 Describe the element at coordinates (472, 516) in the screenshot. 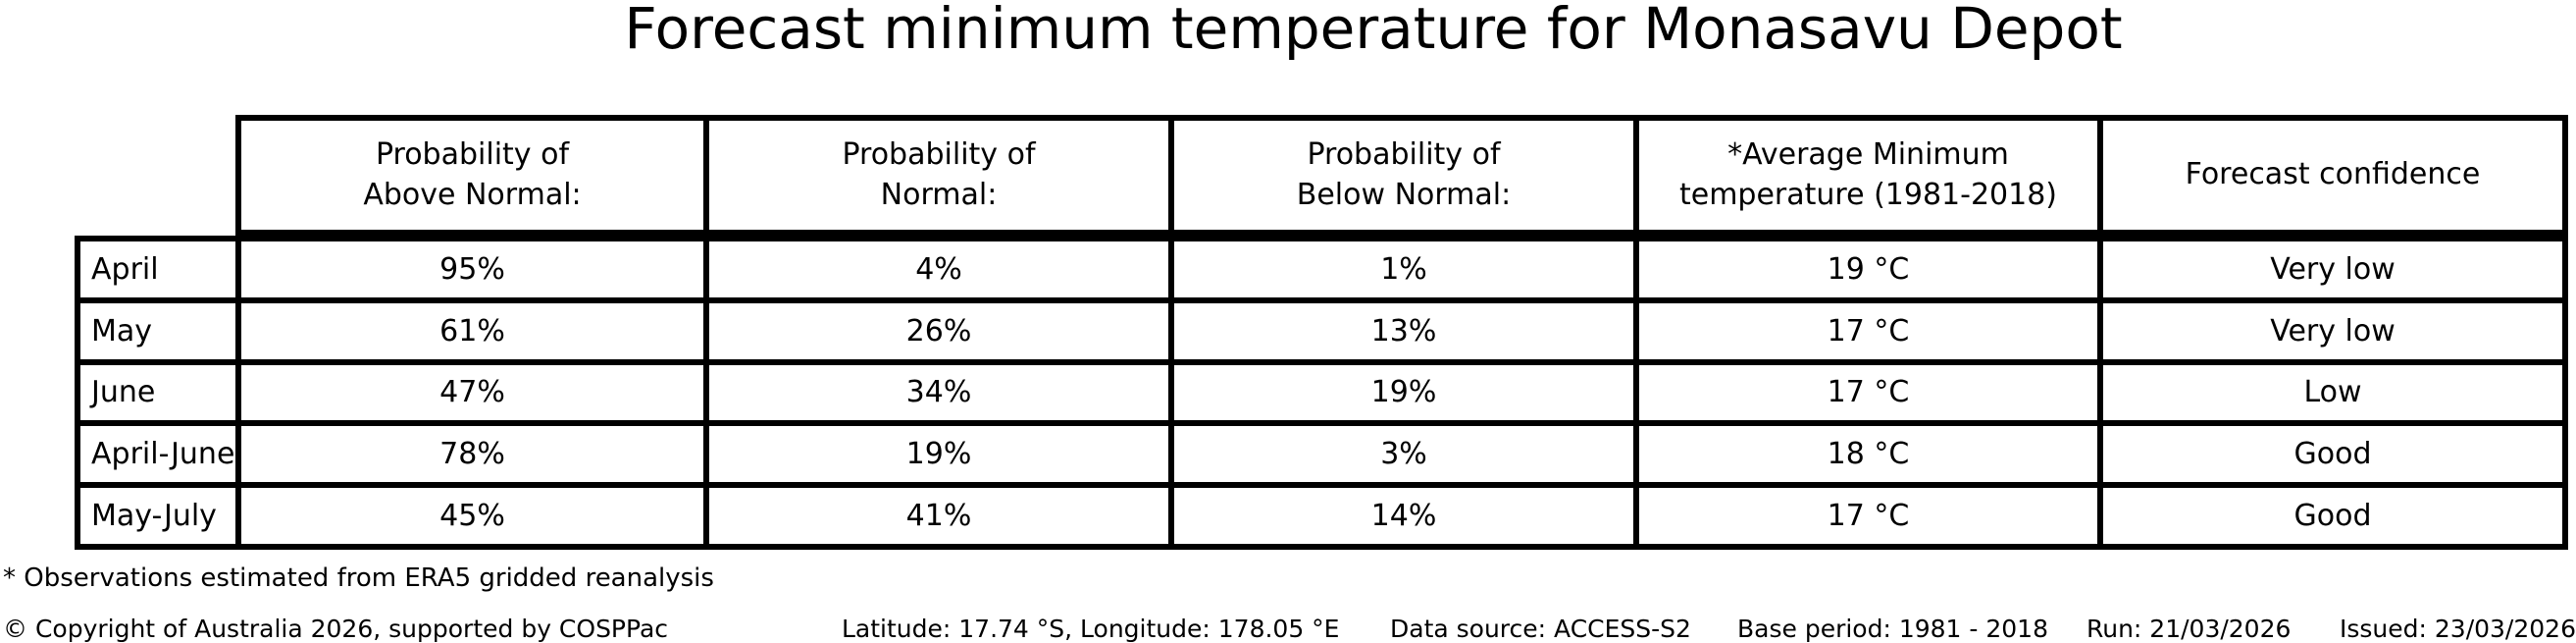

I see `above-normal-cell: 45%` at that location.